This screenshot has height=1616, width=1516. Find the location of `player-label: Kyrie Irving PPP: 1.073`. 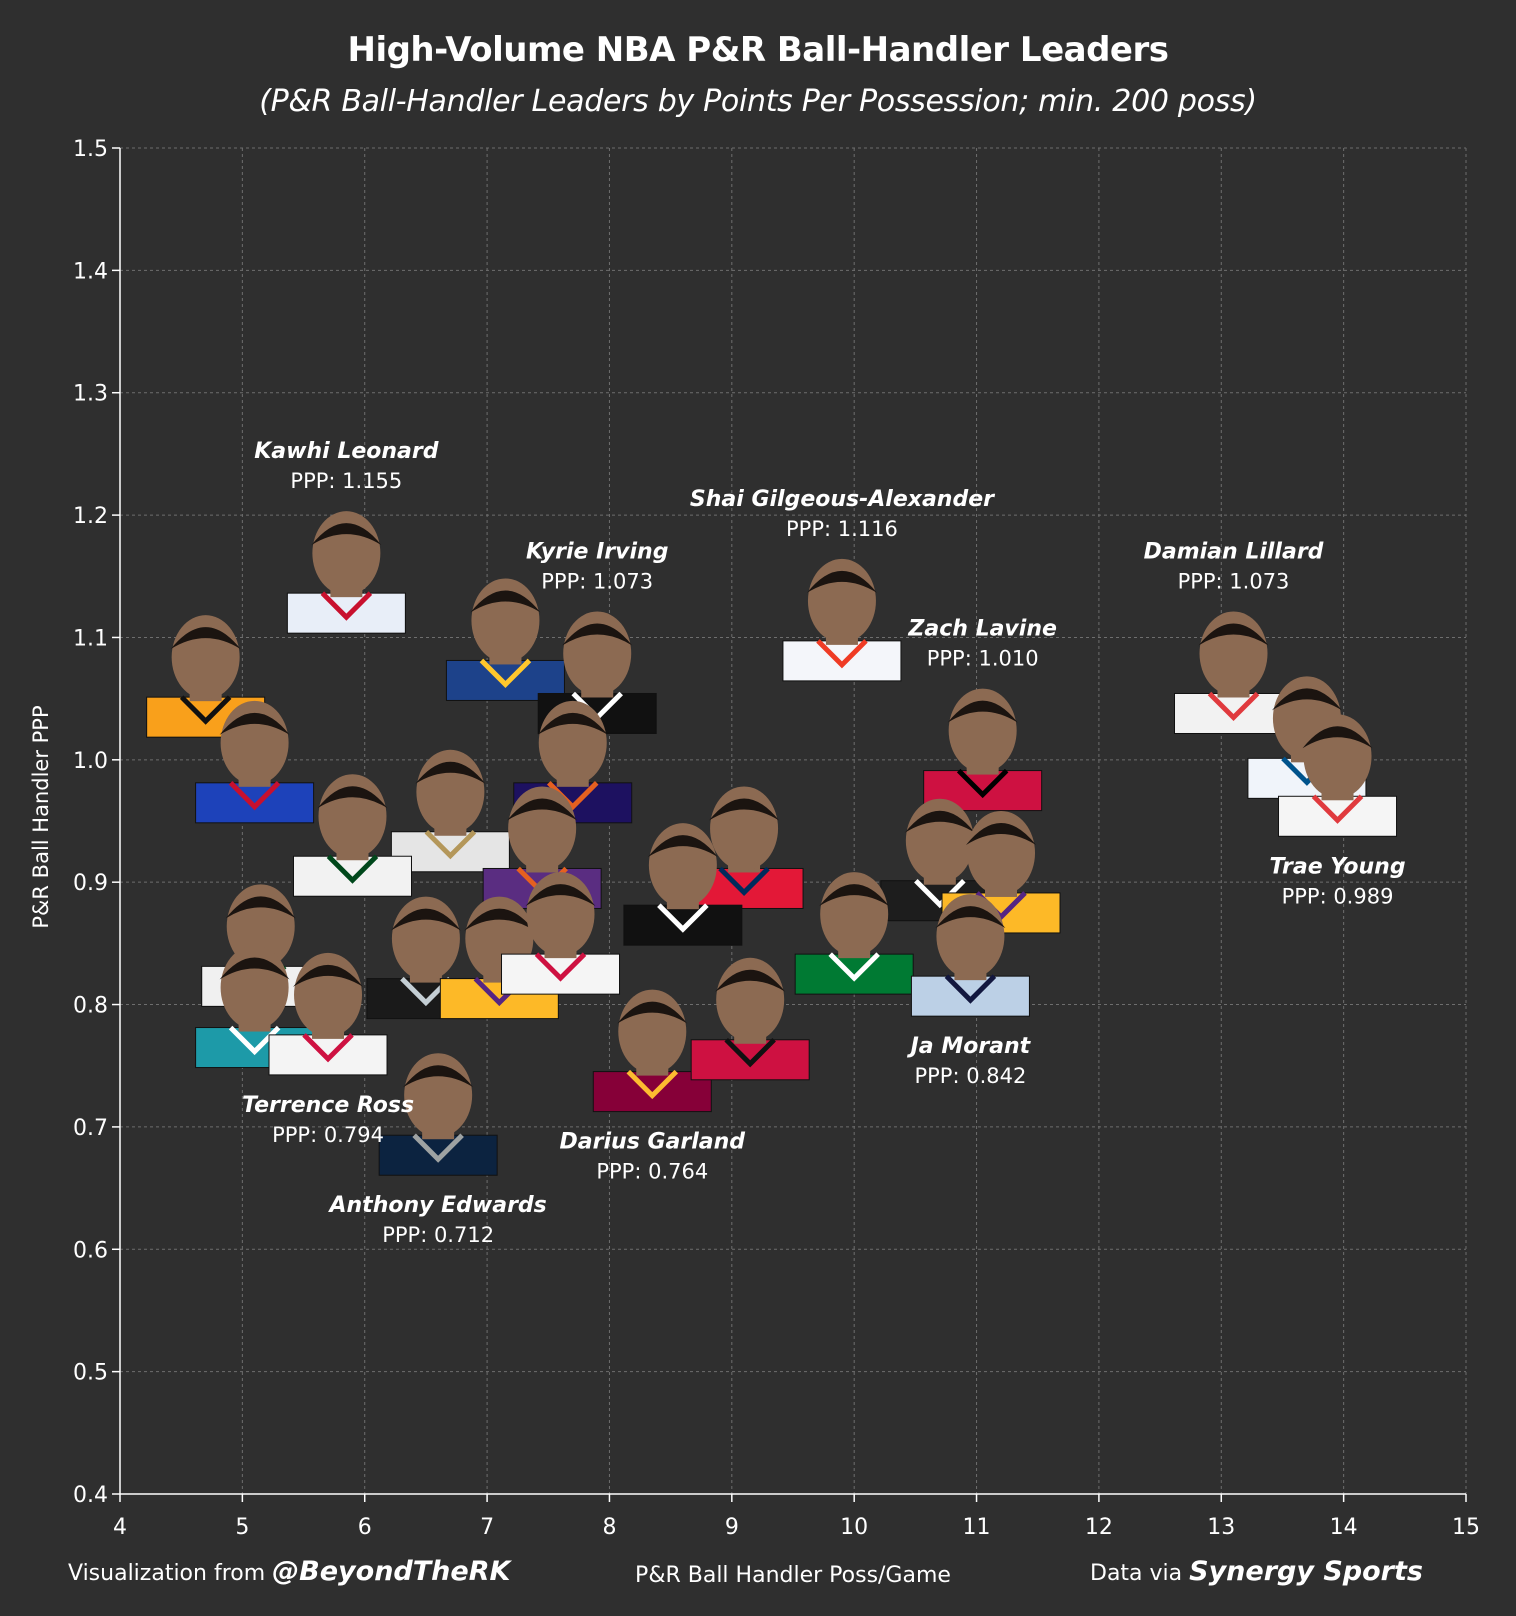

player-label: Kyrie Irving PPP: 1.073 is located at coordinates (597, 566).